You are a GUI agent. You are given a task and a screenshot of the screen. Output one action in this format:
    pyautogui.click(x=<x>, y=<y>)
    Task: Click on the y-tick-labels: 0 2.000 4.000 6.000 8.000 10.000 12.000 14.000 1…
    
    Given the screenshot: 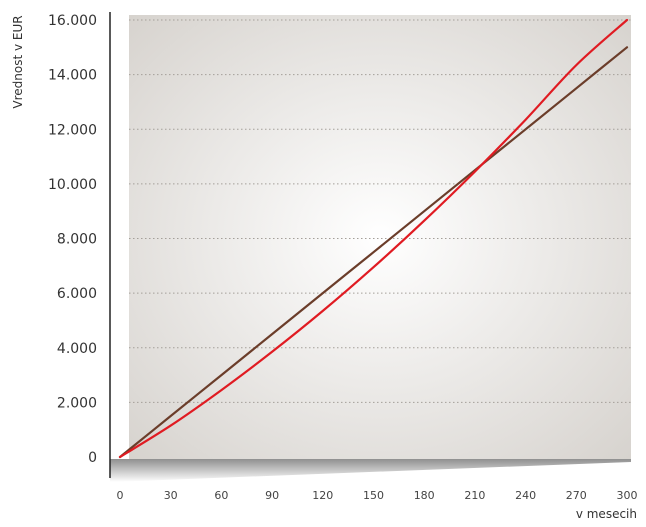 What is the action you would take?
    pyautogui.click(x=72, y=239)
    